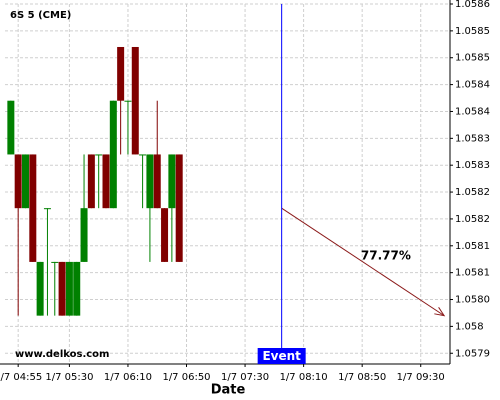 The height and width of the screenshot is (400, 500). Describe the element at coordinates (186, 377) in the screenshot. I see `x-tick-label: 1/7 06:50` at that location.